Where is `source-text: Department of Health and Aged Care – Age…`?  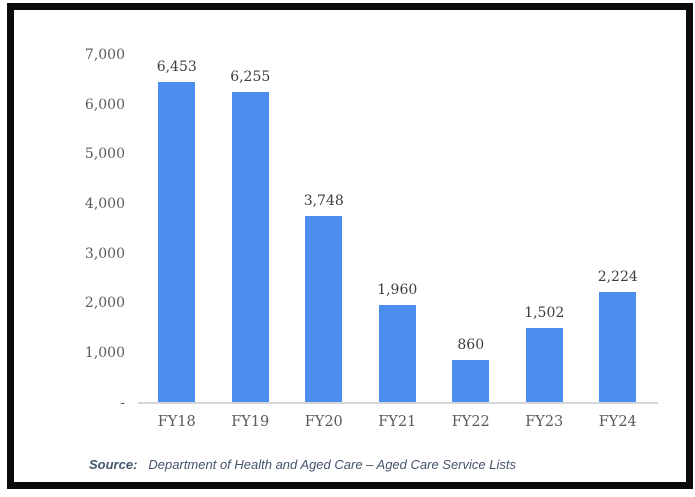
source-text: Department of Health and Aged Care – Age… is located at coordinates (332, 464).